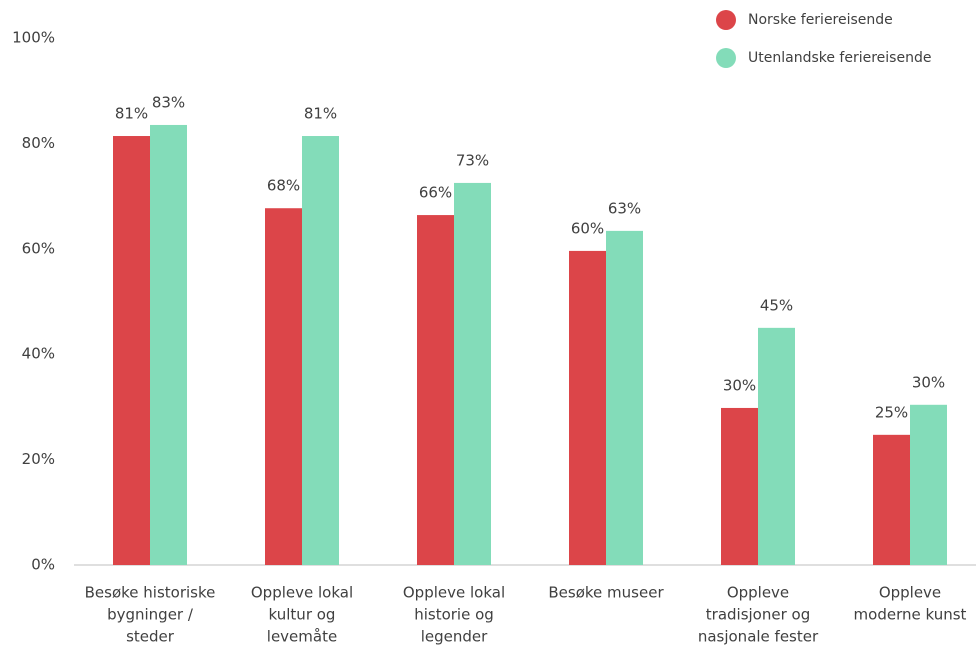  What do you see at coordinates (454, 615) in the screenshot?
I see `x-tick-label: historie og` at bounding box center [454, 615].